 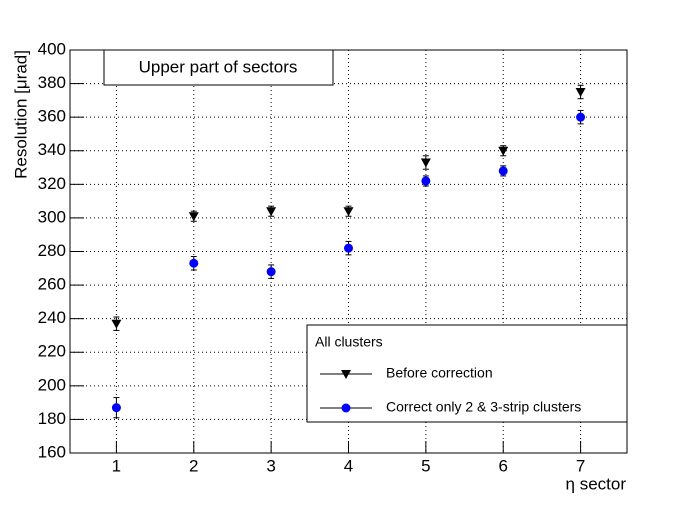 What do you see at coordinates (20, 114) in the screenshot?
I see `y-axis-label: Resolution [μrad]` at bounding box center [20, 114].